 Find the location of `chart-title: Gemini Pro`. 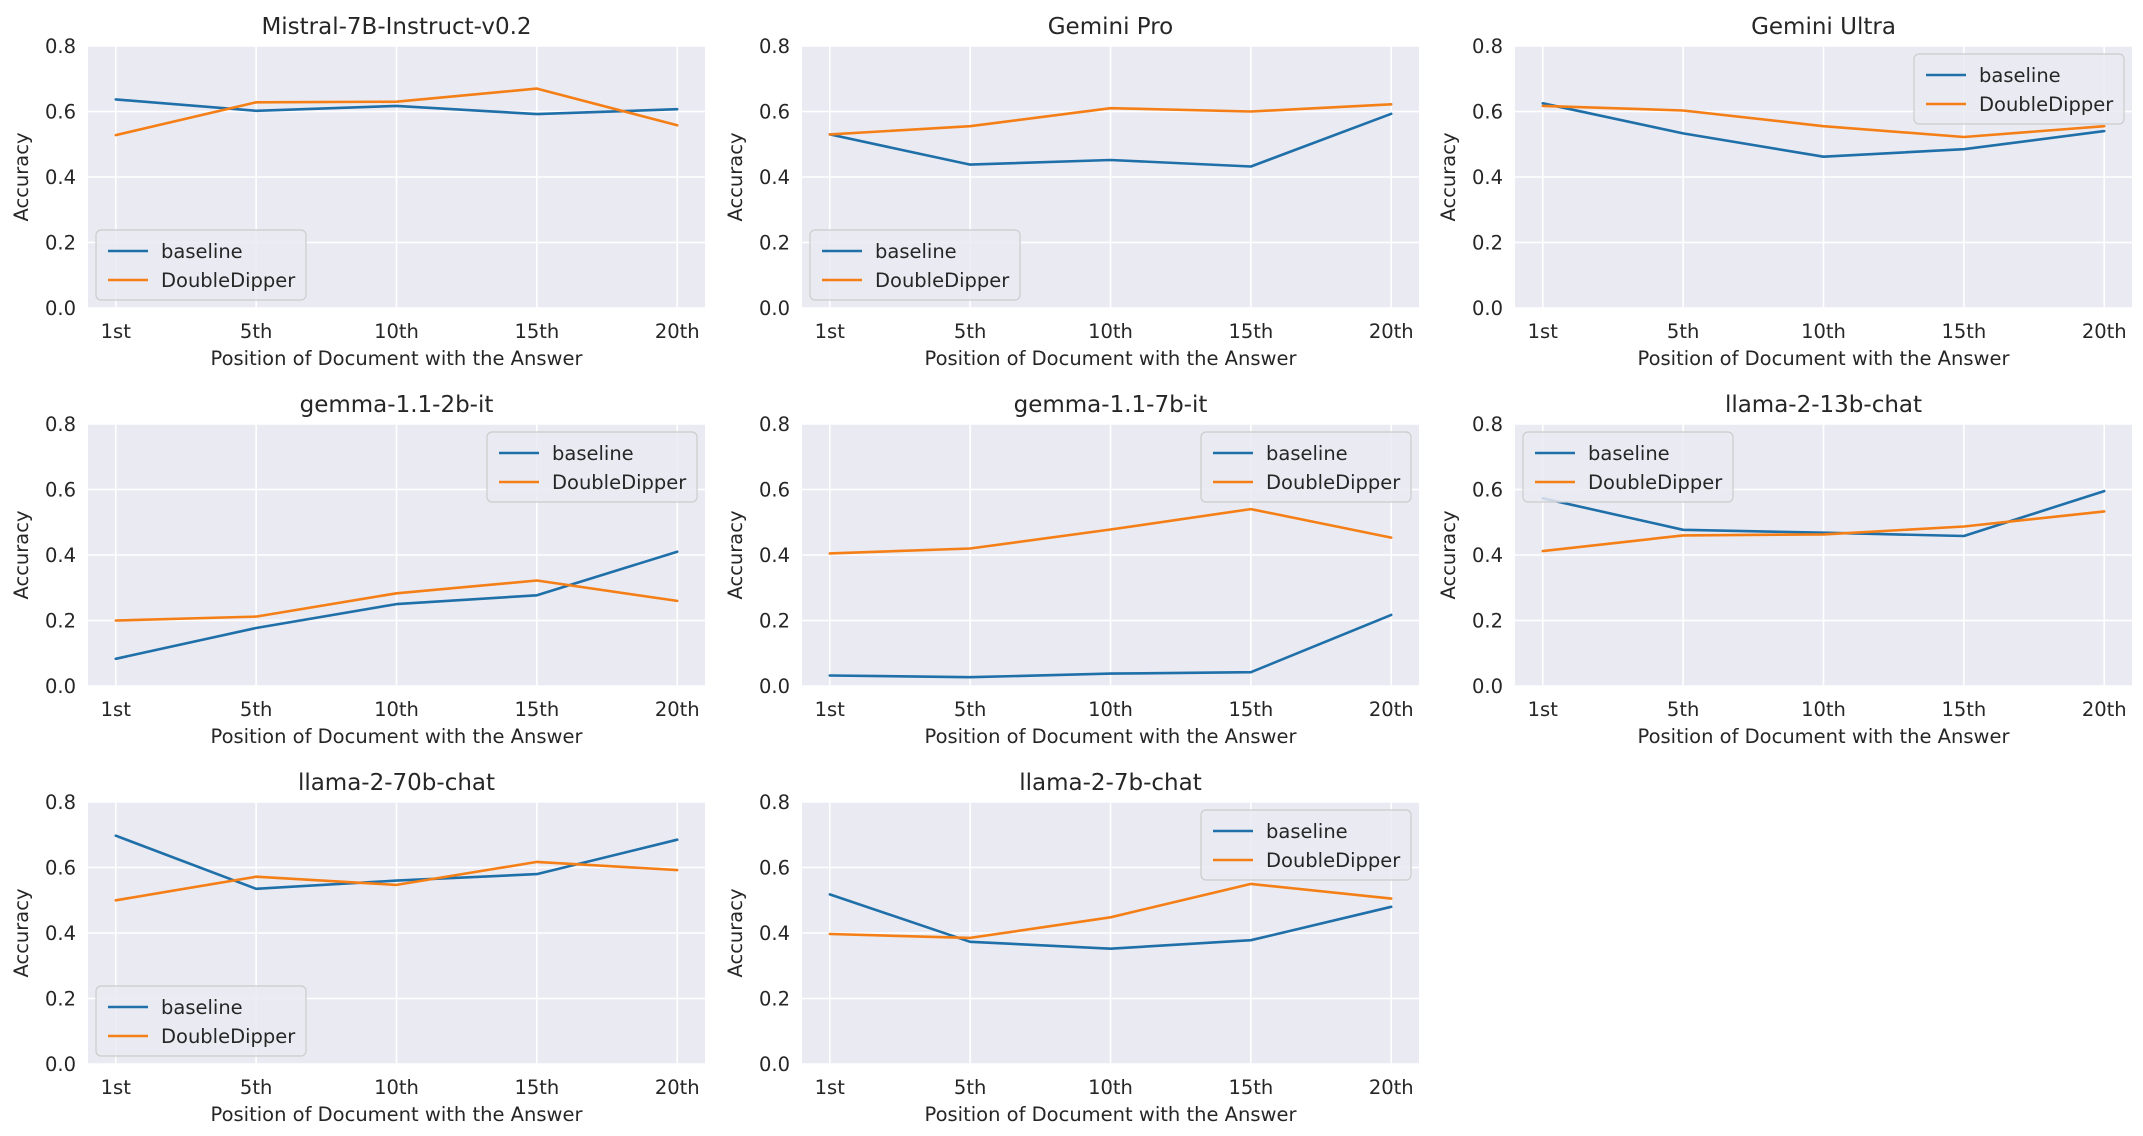

chart-title: Gemini Pro is located at coordinates (1111, 27).